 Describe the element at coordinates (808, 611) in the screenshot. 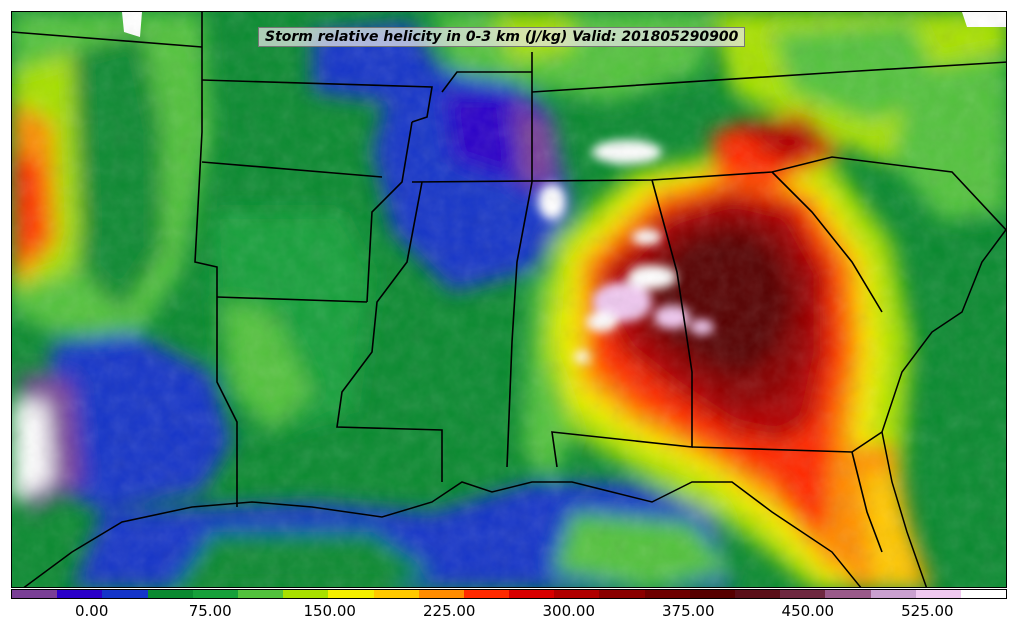

I see `colorbar-tick-label: 450.00` at that location.